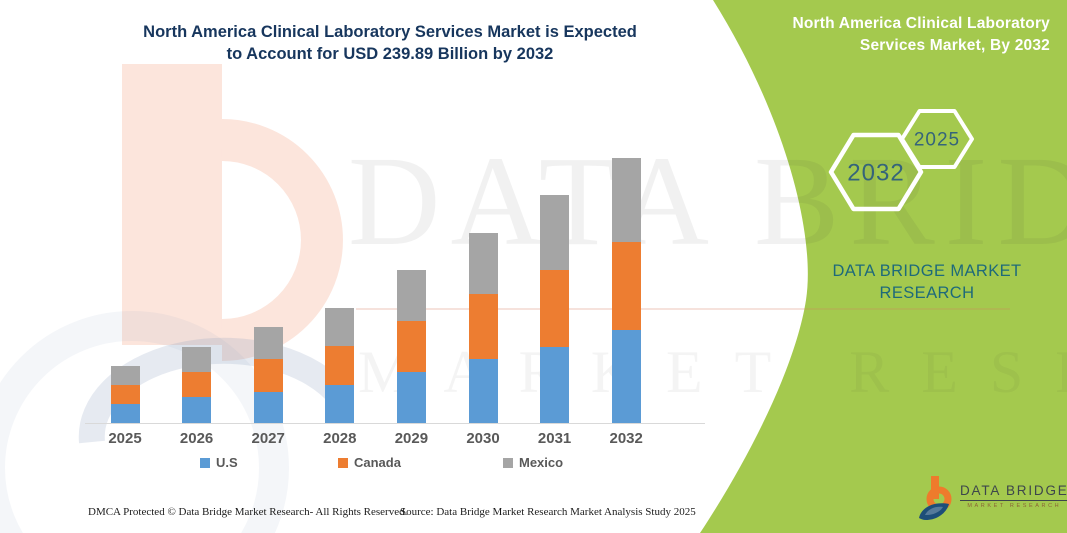  Describe the element at coordinates (411, 295) in the screenshot. I see `bar-segment-mexico-2029` at that location.